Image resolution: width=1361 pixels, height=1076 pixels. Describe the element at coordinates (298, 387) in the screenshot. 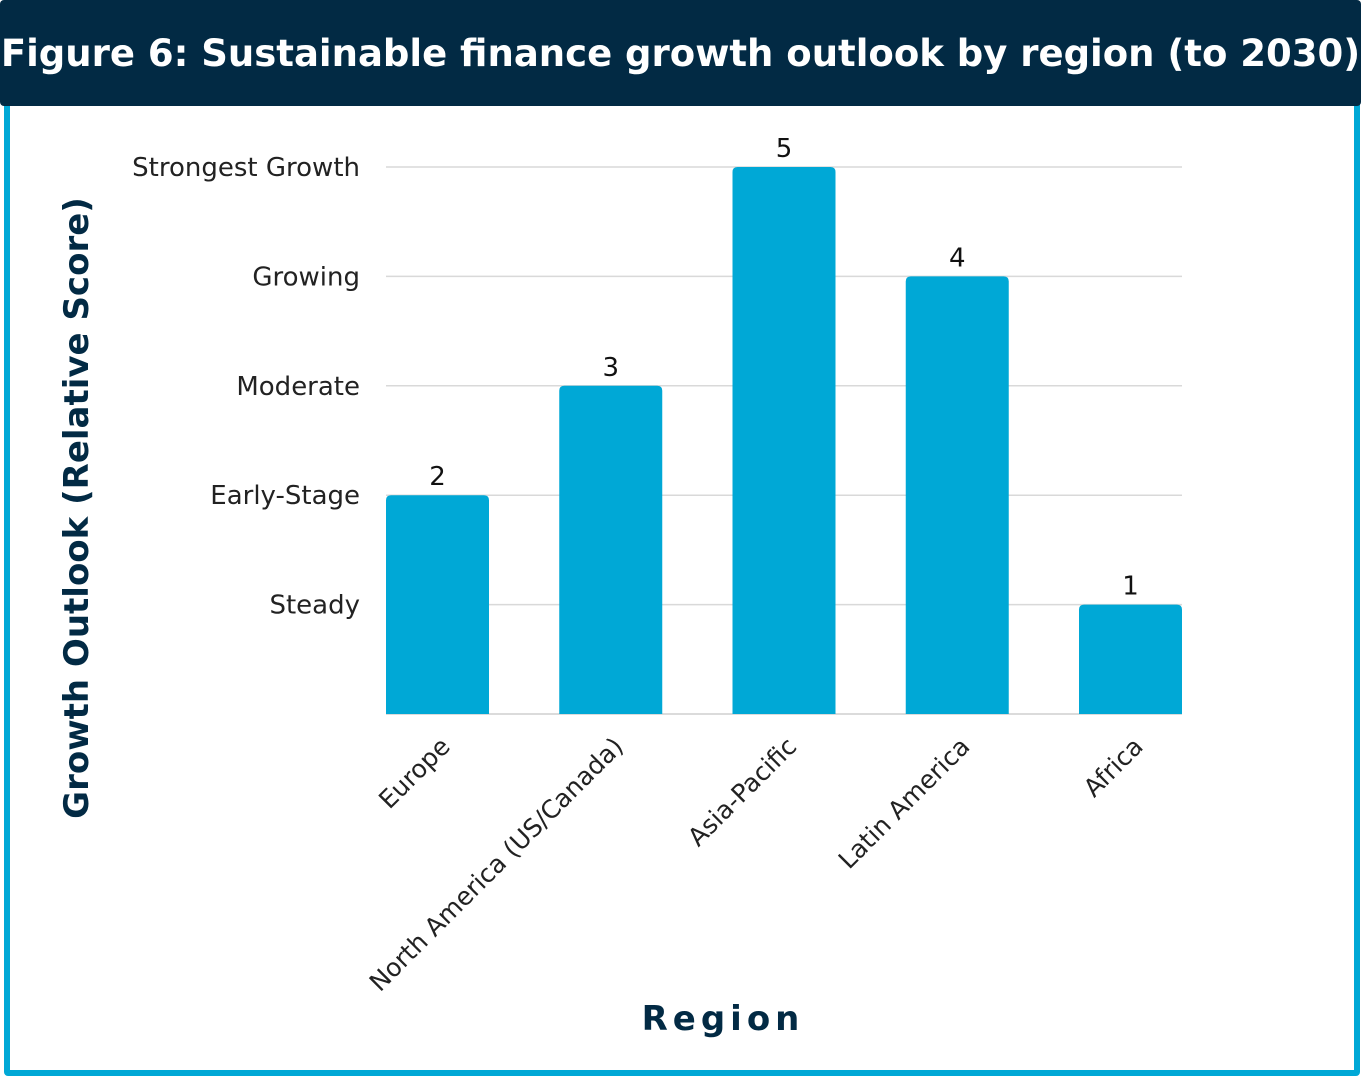

I see `y-tick-label: Moderate` at that location.